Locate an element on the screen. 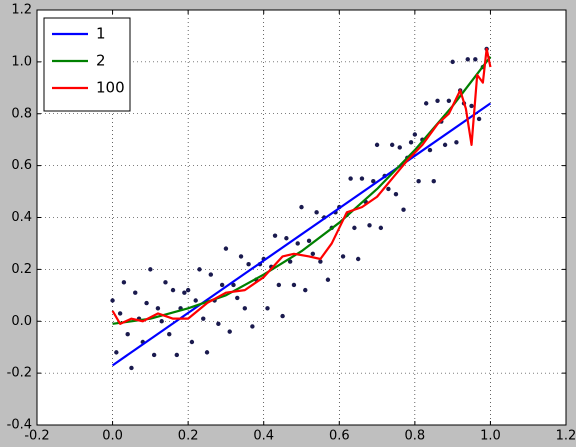 The image size is (576, 447). x-tick-label: 0.2 is located at coordinates (188, 436).